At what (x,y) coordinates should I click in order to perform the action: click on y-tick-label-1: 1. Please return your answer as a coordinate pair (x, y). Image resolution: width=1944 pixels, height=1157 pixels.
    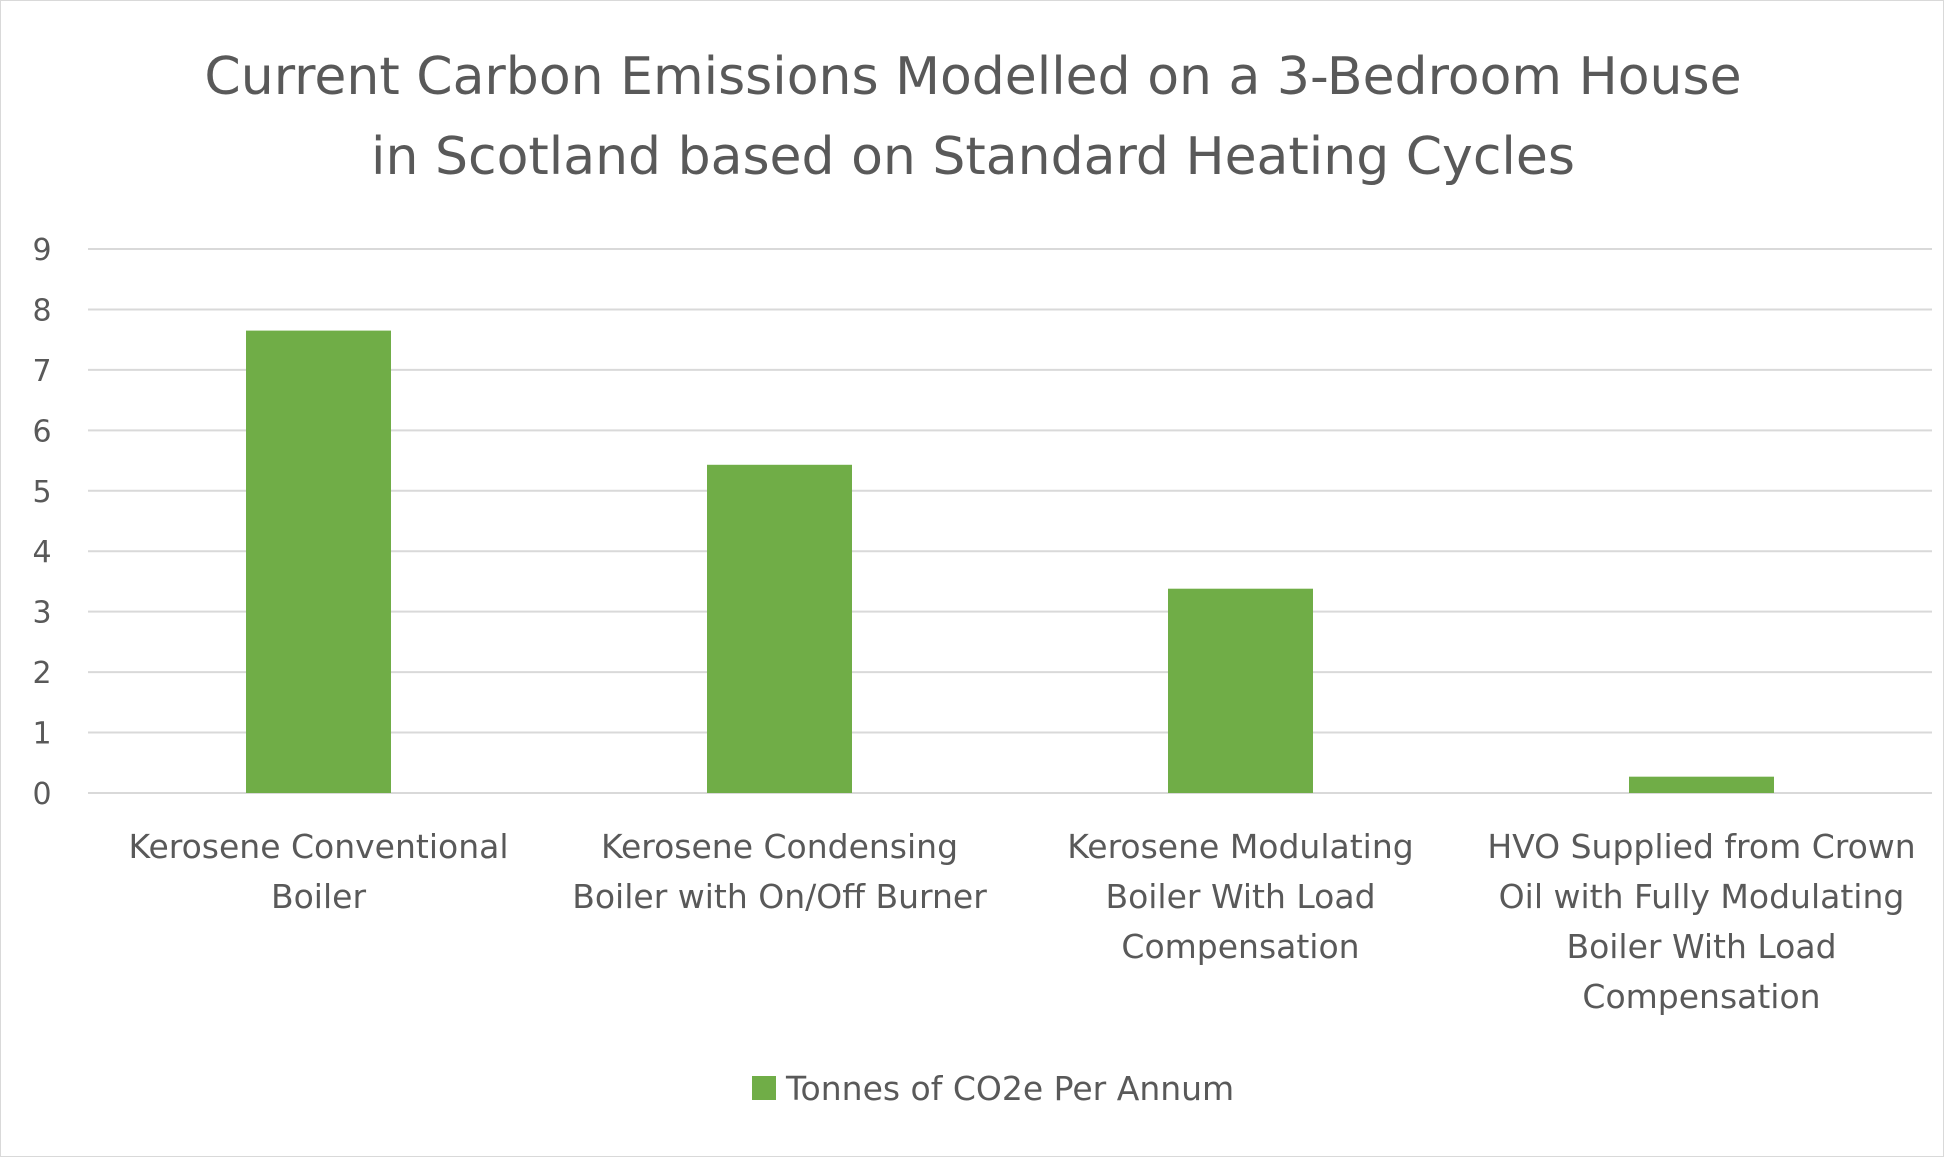
    Looking at the image, I should click on (41, 734).